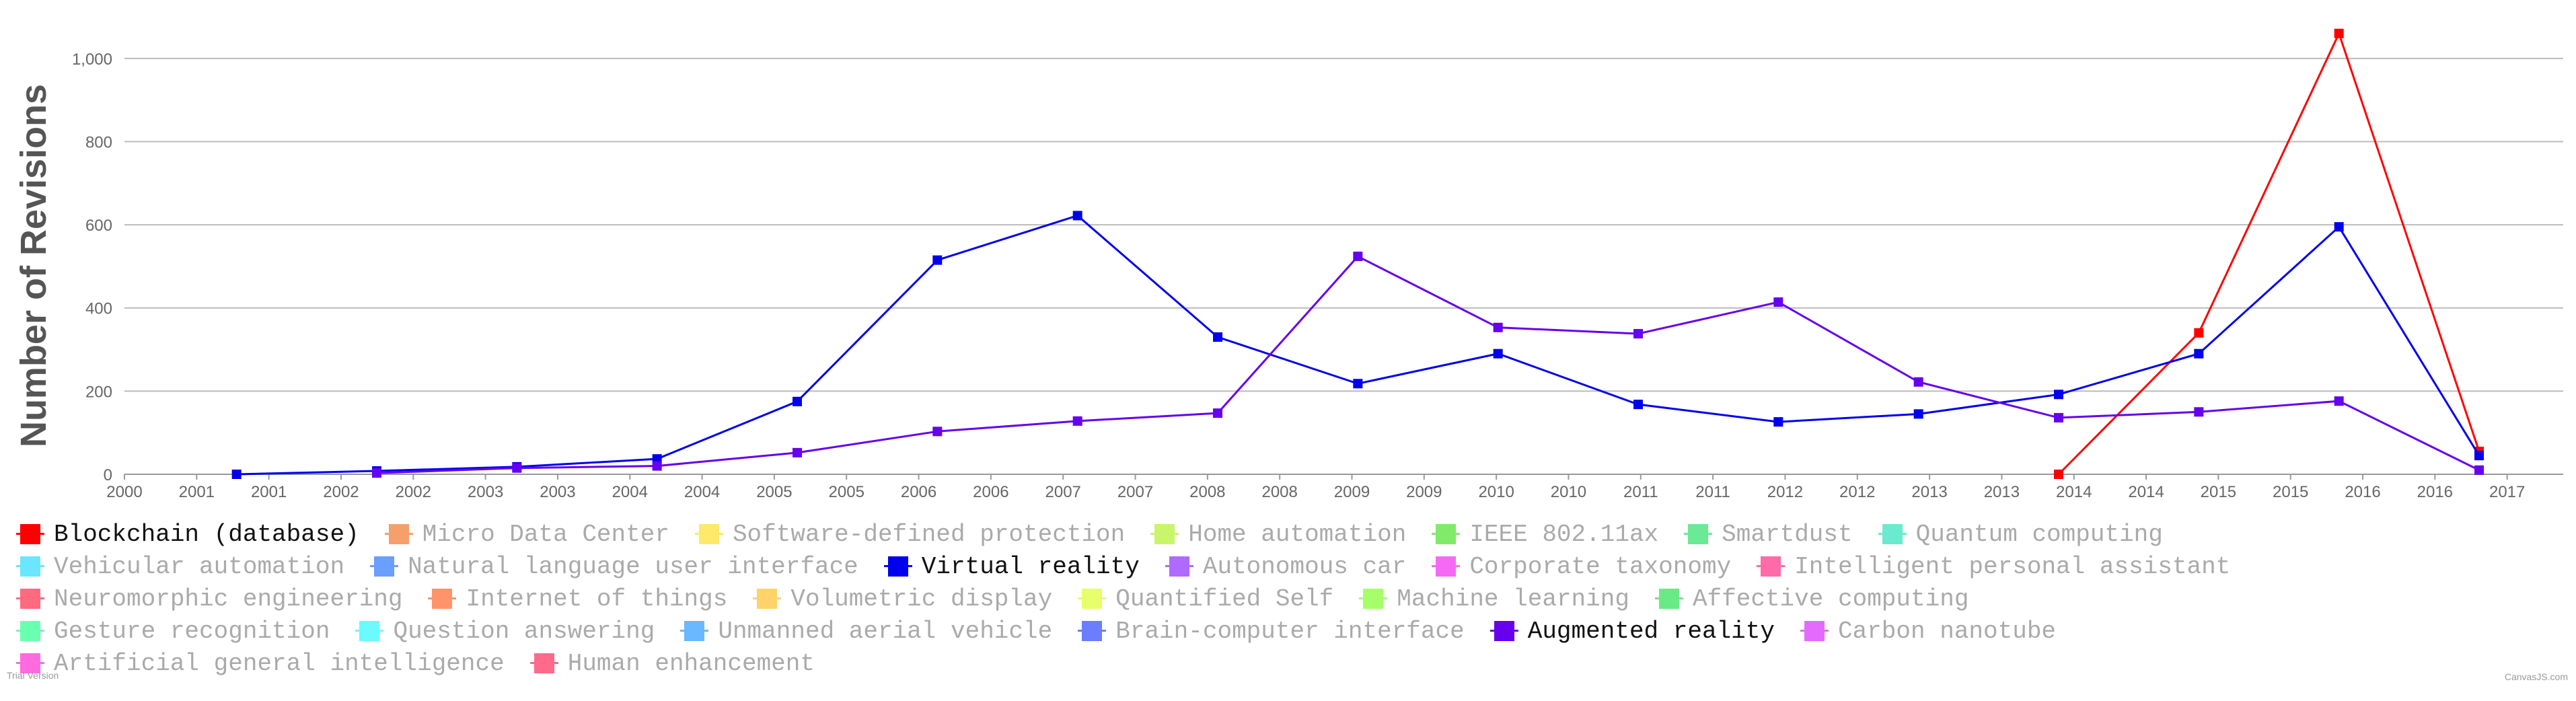 The image size is (2576, 701). I want to click on legend-label: Internet of things, so click(597, 599).